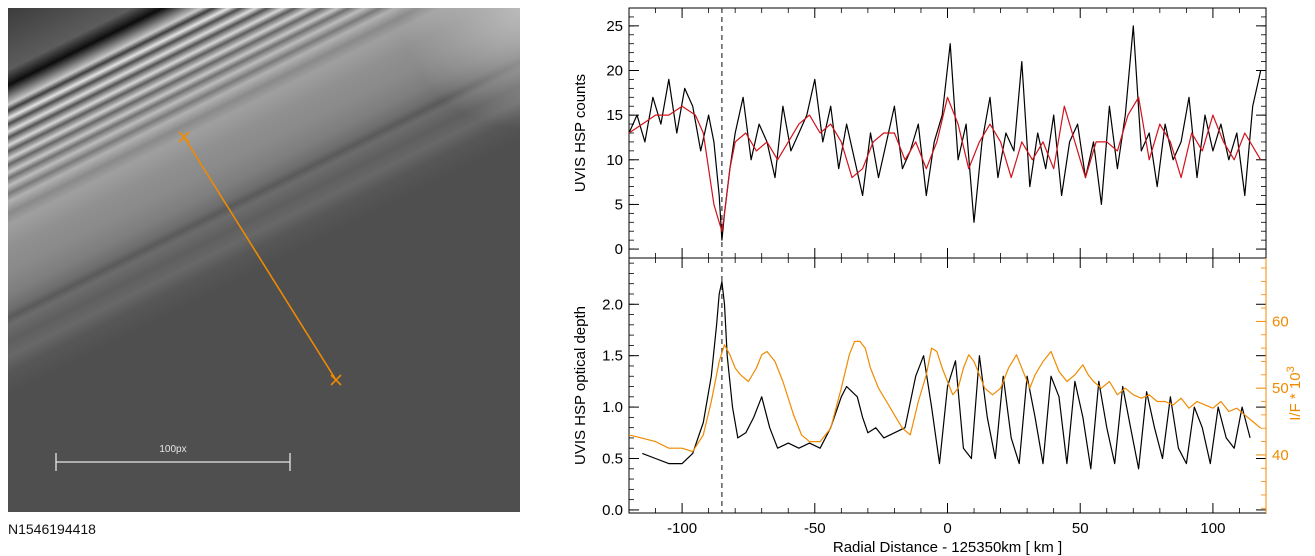  I want to click on profile-cut, so click(260, 258).